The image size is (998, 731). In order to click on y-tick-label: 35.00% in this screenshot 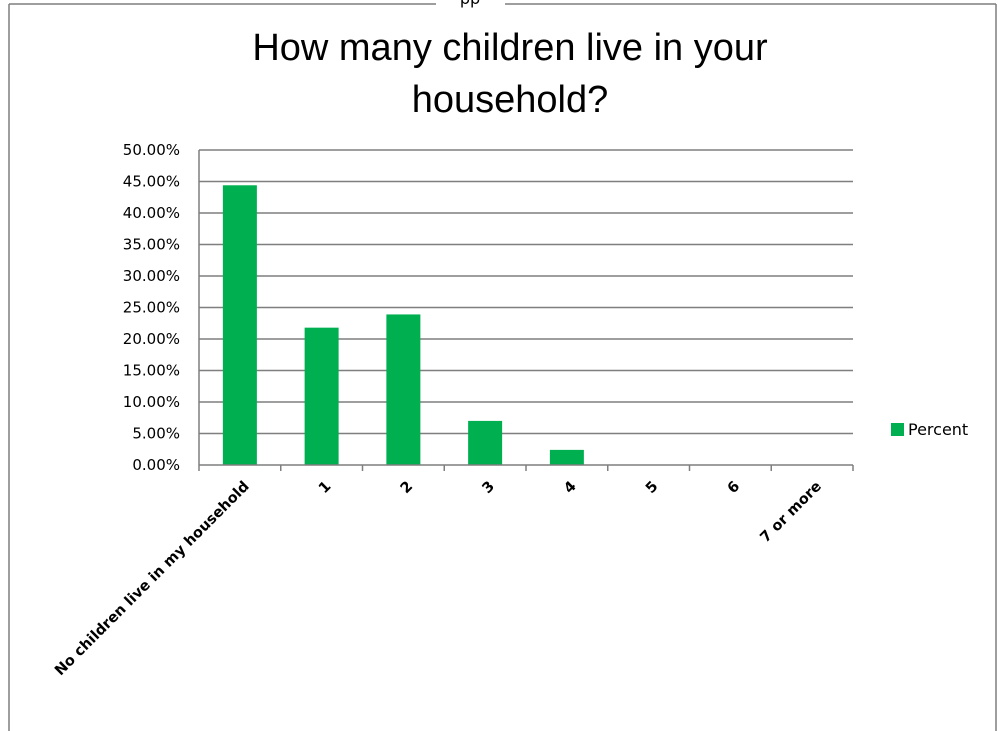, I will do `click(151, 245)`.